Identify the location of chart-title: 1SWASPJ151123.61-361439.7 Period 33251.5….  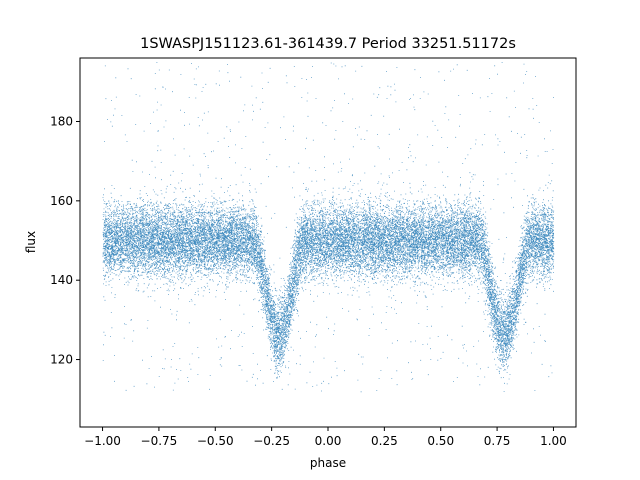
(328, 44).